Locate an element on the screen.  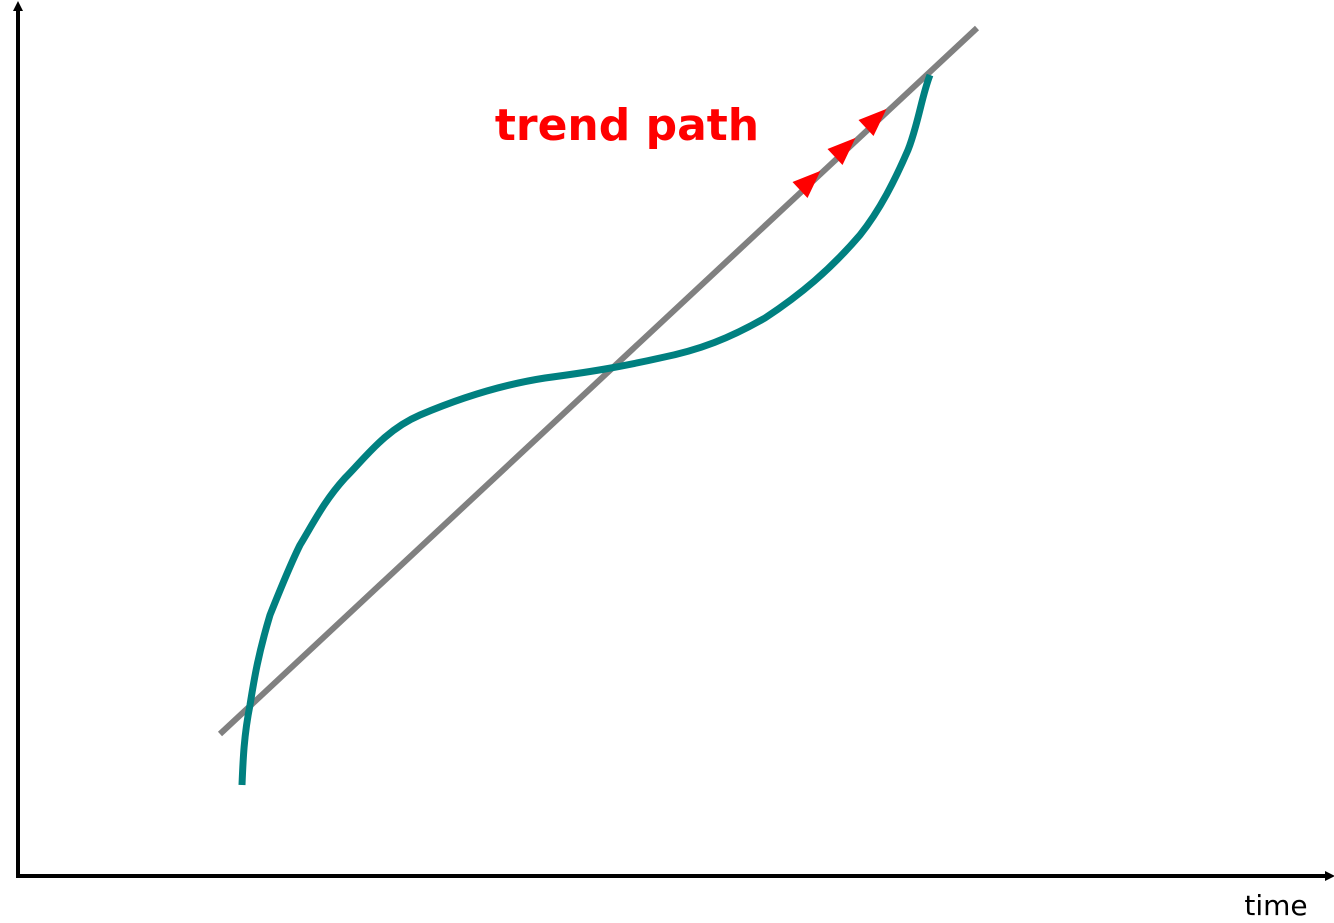
direction-arrows is located at coordinates (839, 153).